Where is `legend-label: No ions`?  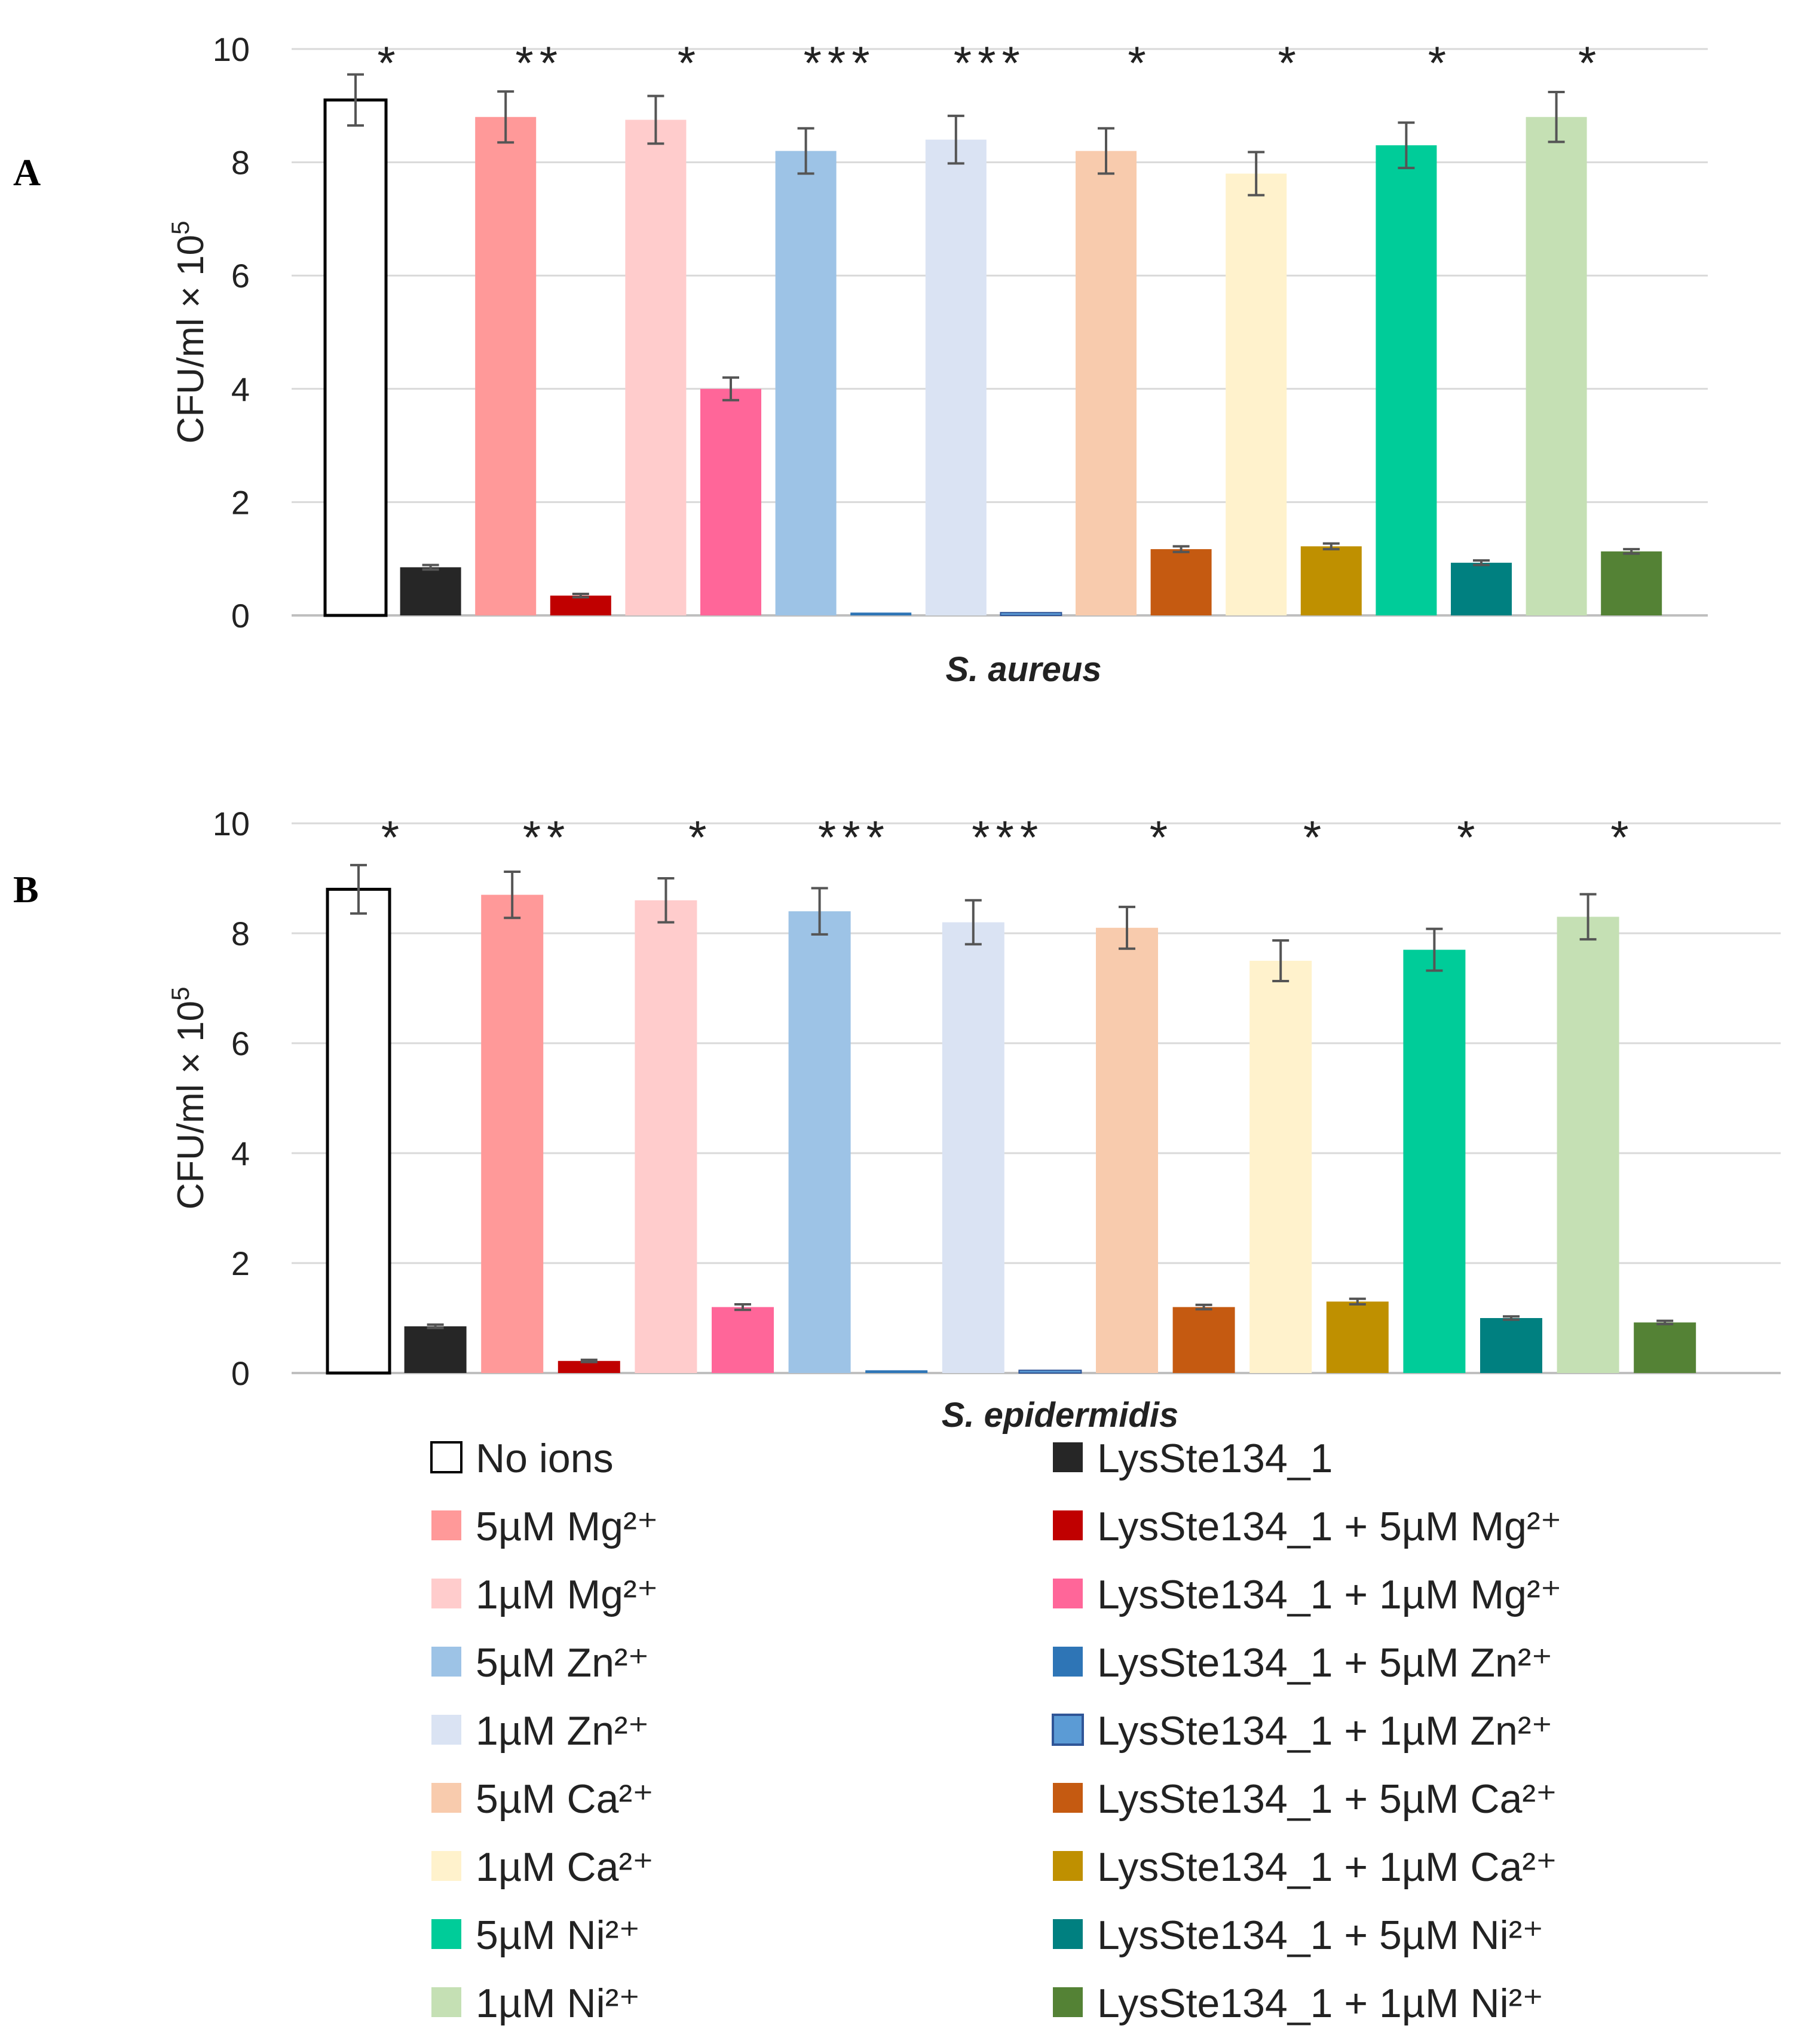 legend-label: No ions is located at coordinates (545, 1458).